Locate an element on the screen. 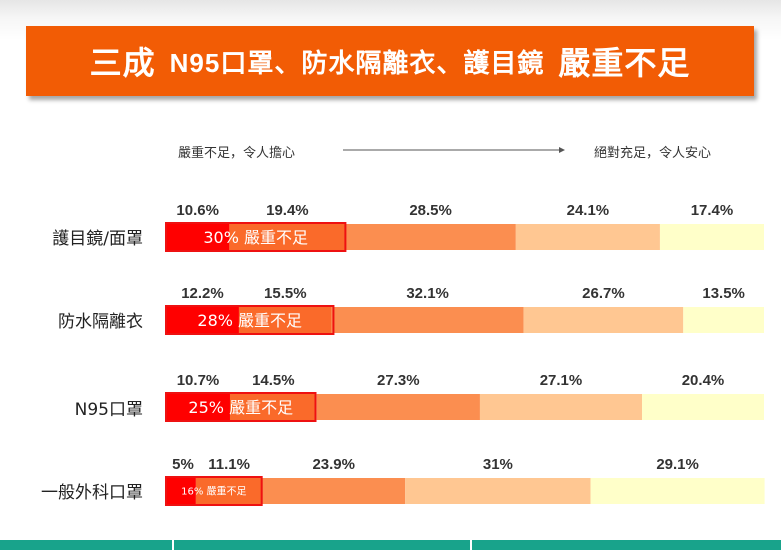 This screenshot has height=550, width=781. value-label: 23.9% is located at coordinates (333, 464).